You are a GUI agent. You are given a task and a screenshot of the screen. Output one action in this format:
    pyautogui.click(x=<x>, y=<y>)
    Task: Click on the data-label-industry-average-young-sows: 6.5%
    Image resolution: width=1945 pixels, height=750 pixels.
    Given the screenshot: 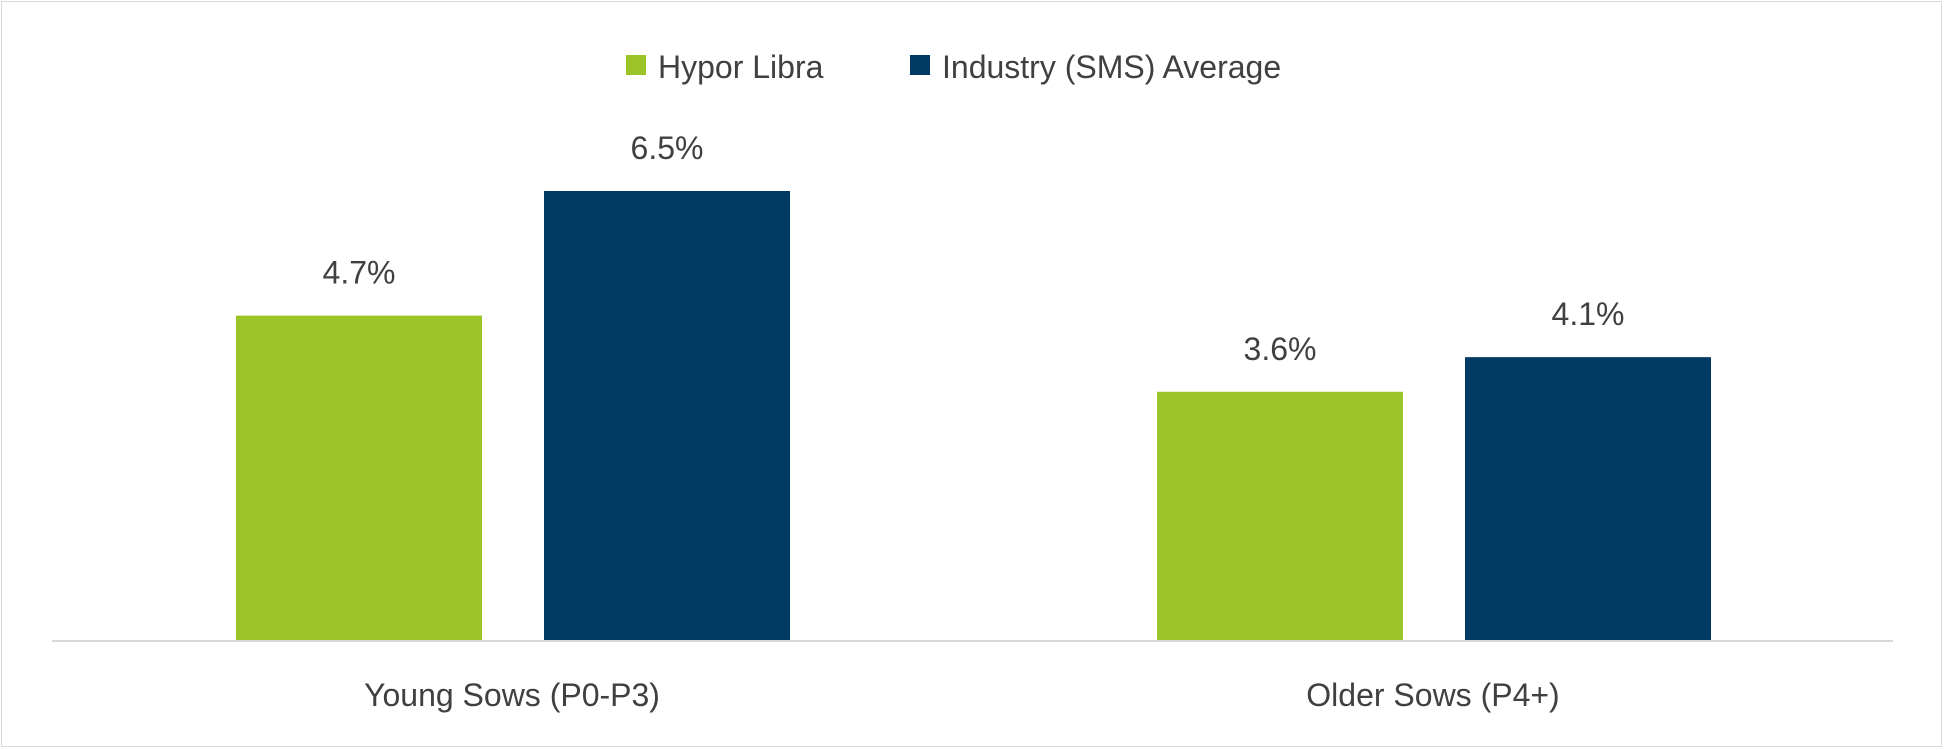 What is the action you would take?
    pyautogui.click(x=667, y=148)
    